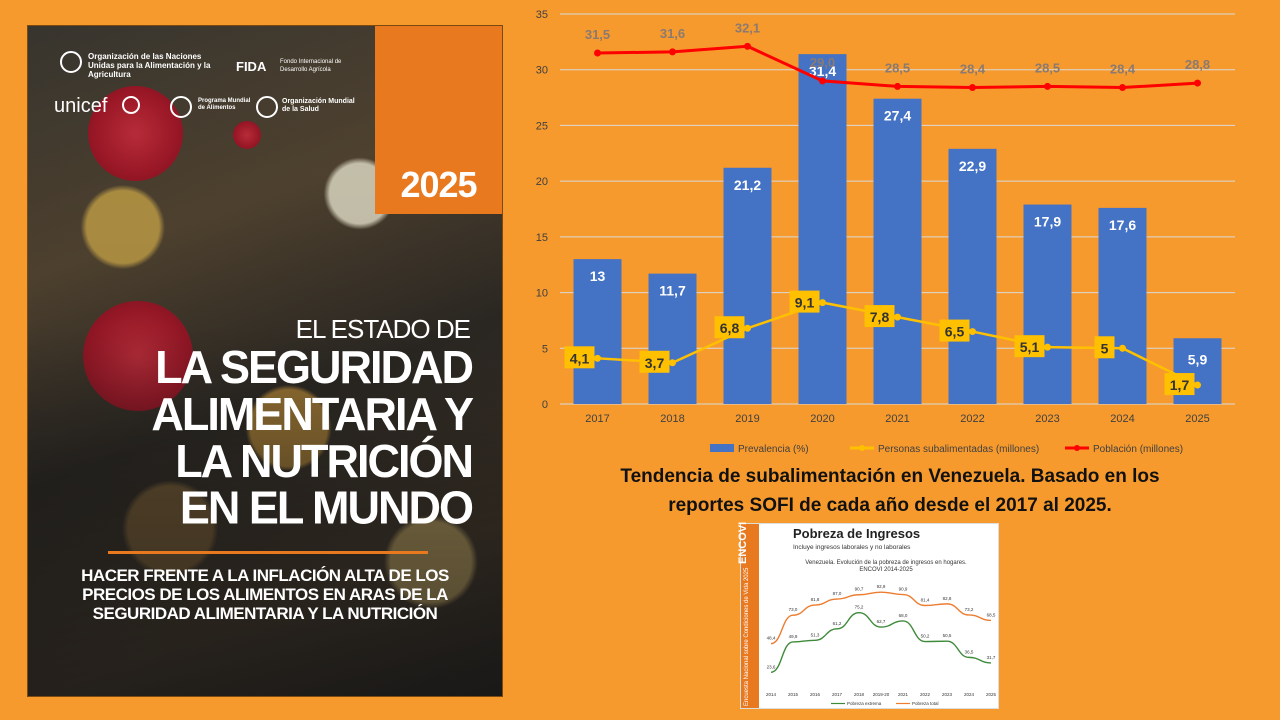  Describe the element at coordinates (897, 419) in the screenshot. I see `x-tick-label: 2021` at that location.